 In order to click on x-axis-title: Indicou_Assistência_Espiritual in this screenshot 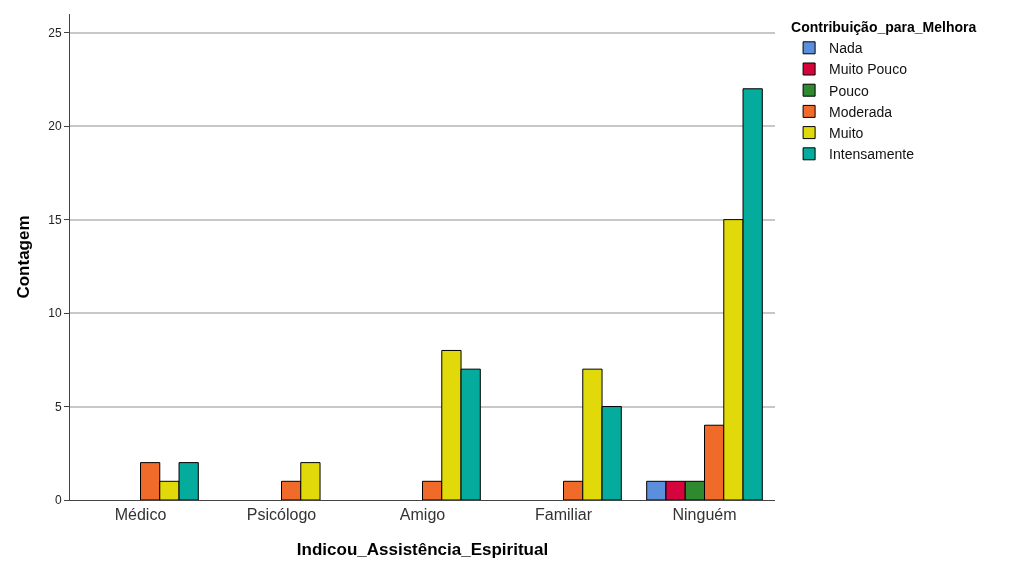, I will do `click(422, 549)`.